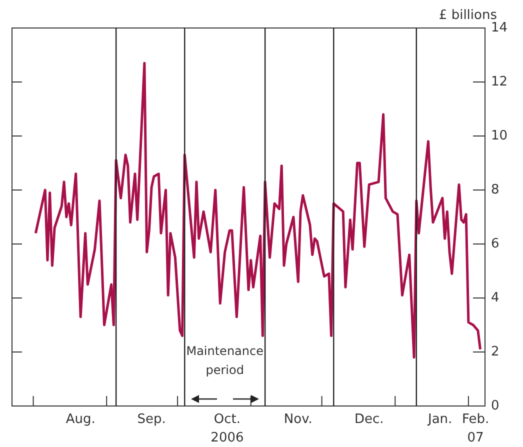 Image resolution: width=523 pixels, height=447 pixels. Describe the element at coordinates (151, 419) in the screenshot. I see `x-tick-label: Sep.` at that location.